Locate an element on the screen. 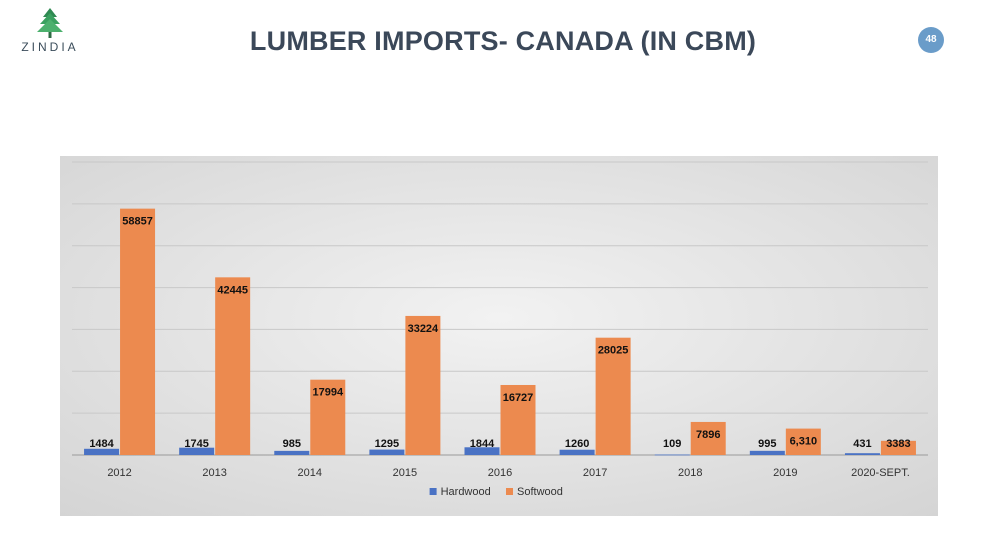 The height and width of the screenshot is (560, 1006). bar-hardwood-2012 is located at coordinates (102, 451).